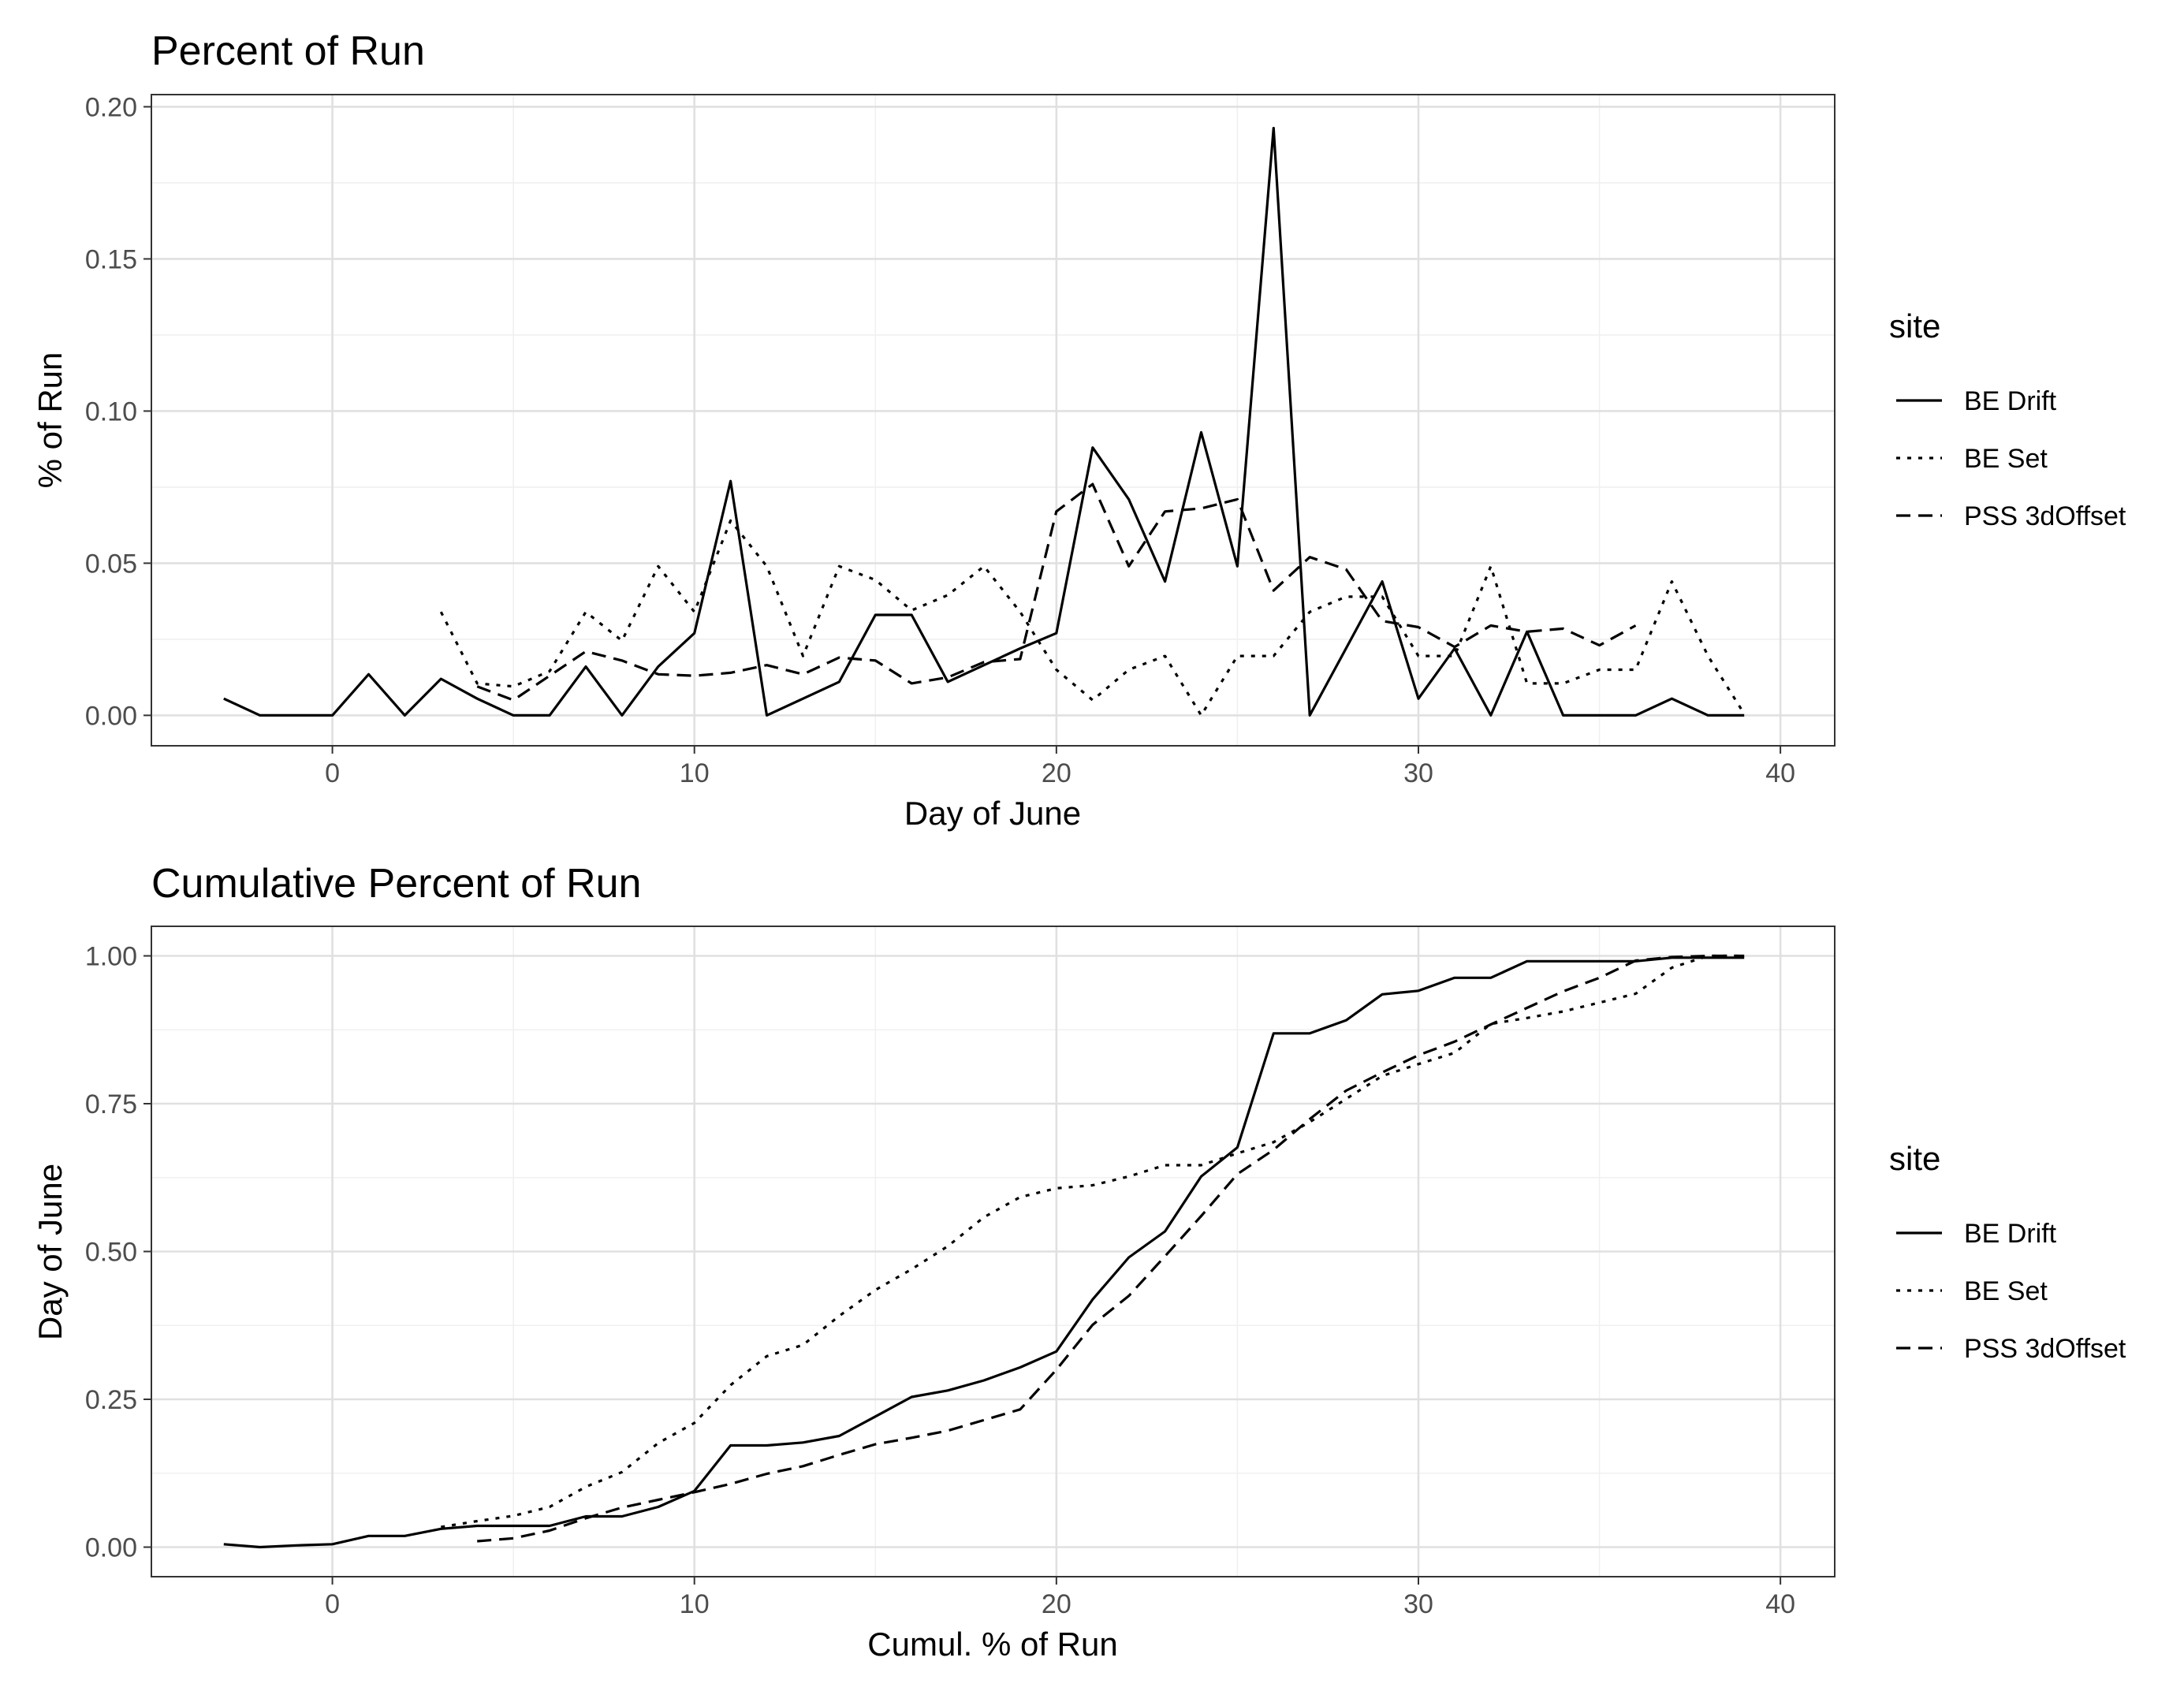 The width and height of the screenshot is (2184, 1691). Describe the element at coordinates (111, 1400) in the screenshot. I see `y-tick-label: 0.25` at that location.